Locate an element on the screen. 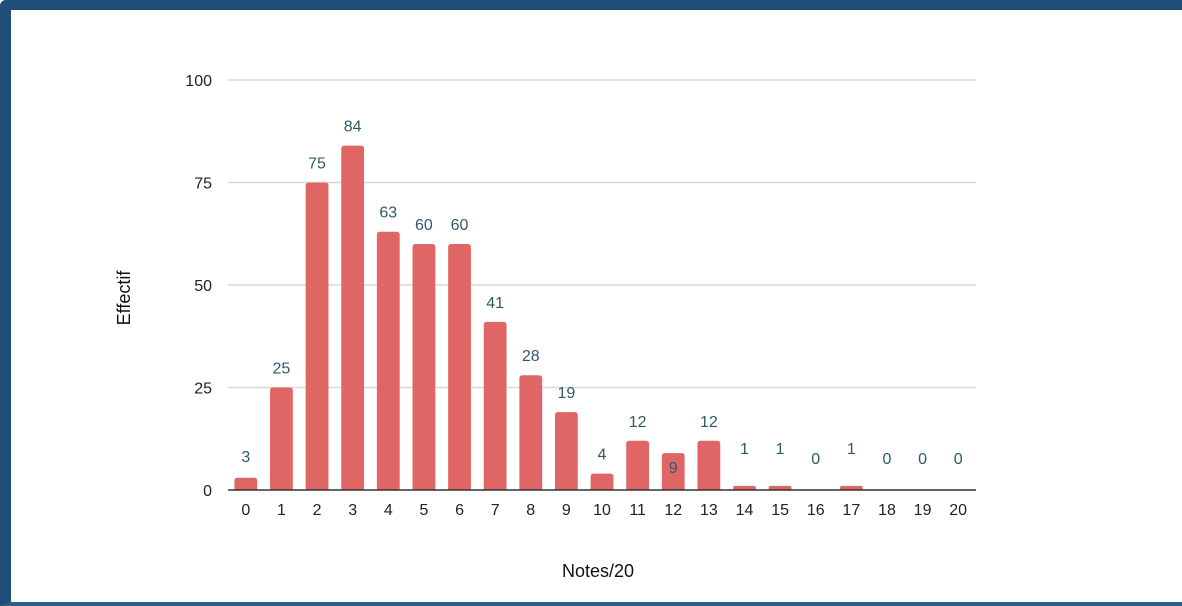 Image resolution: width=1182 pixels, height=606 pixels. value-label-4: 63 is located at coordinates (388, 213).